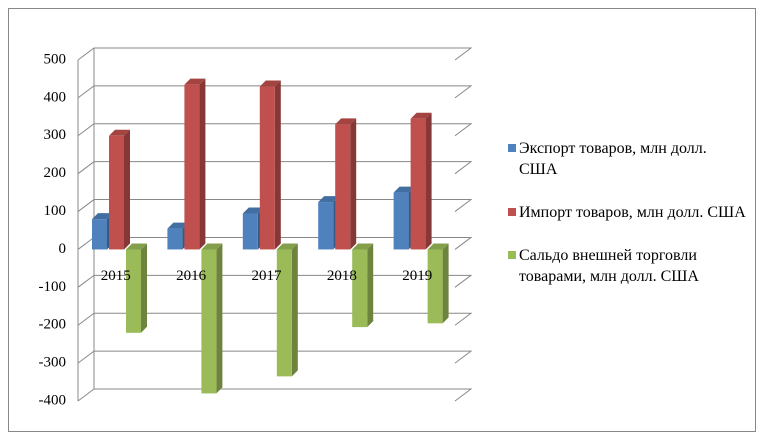 Image resolution: width=757 pixels, height=433 pixels. I want to click on y-tick-label: 400, so click(55, 97).